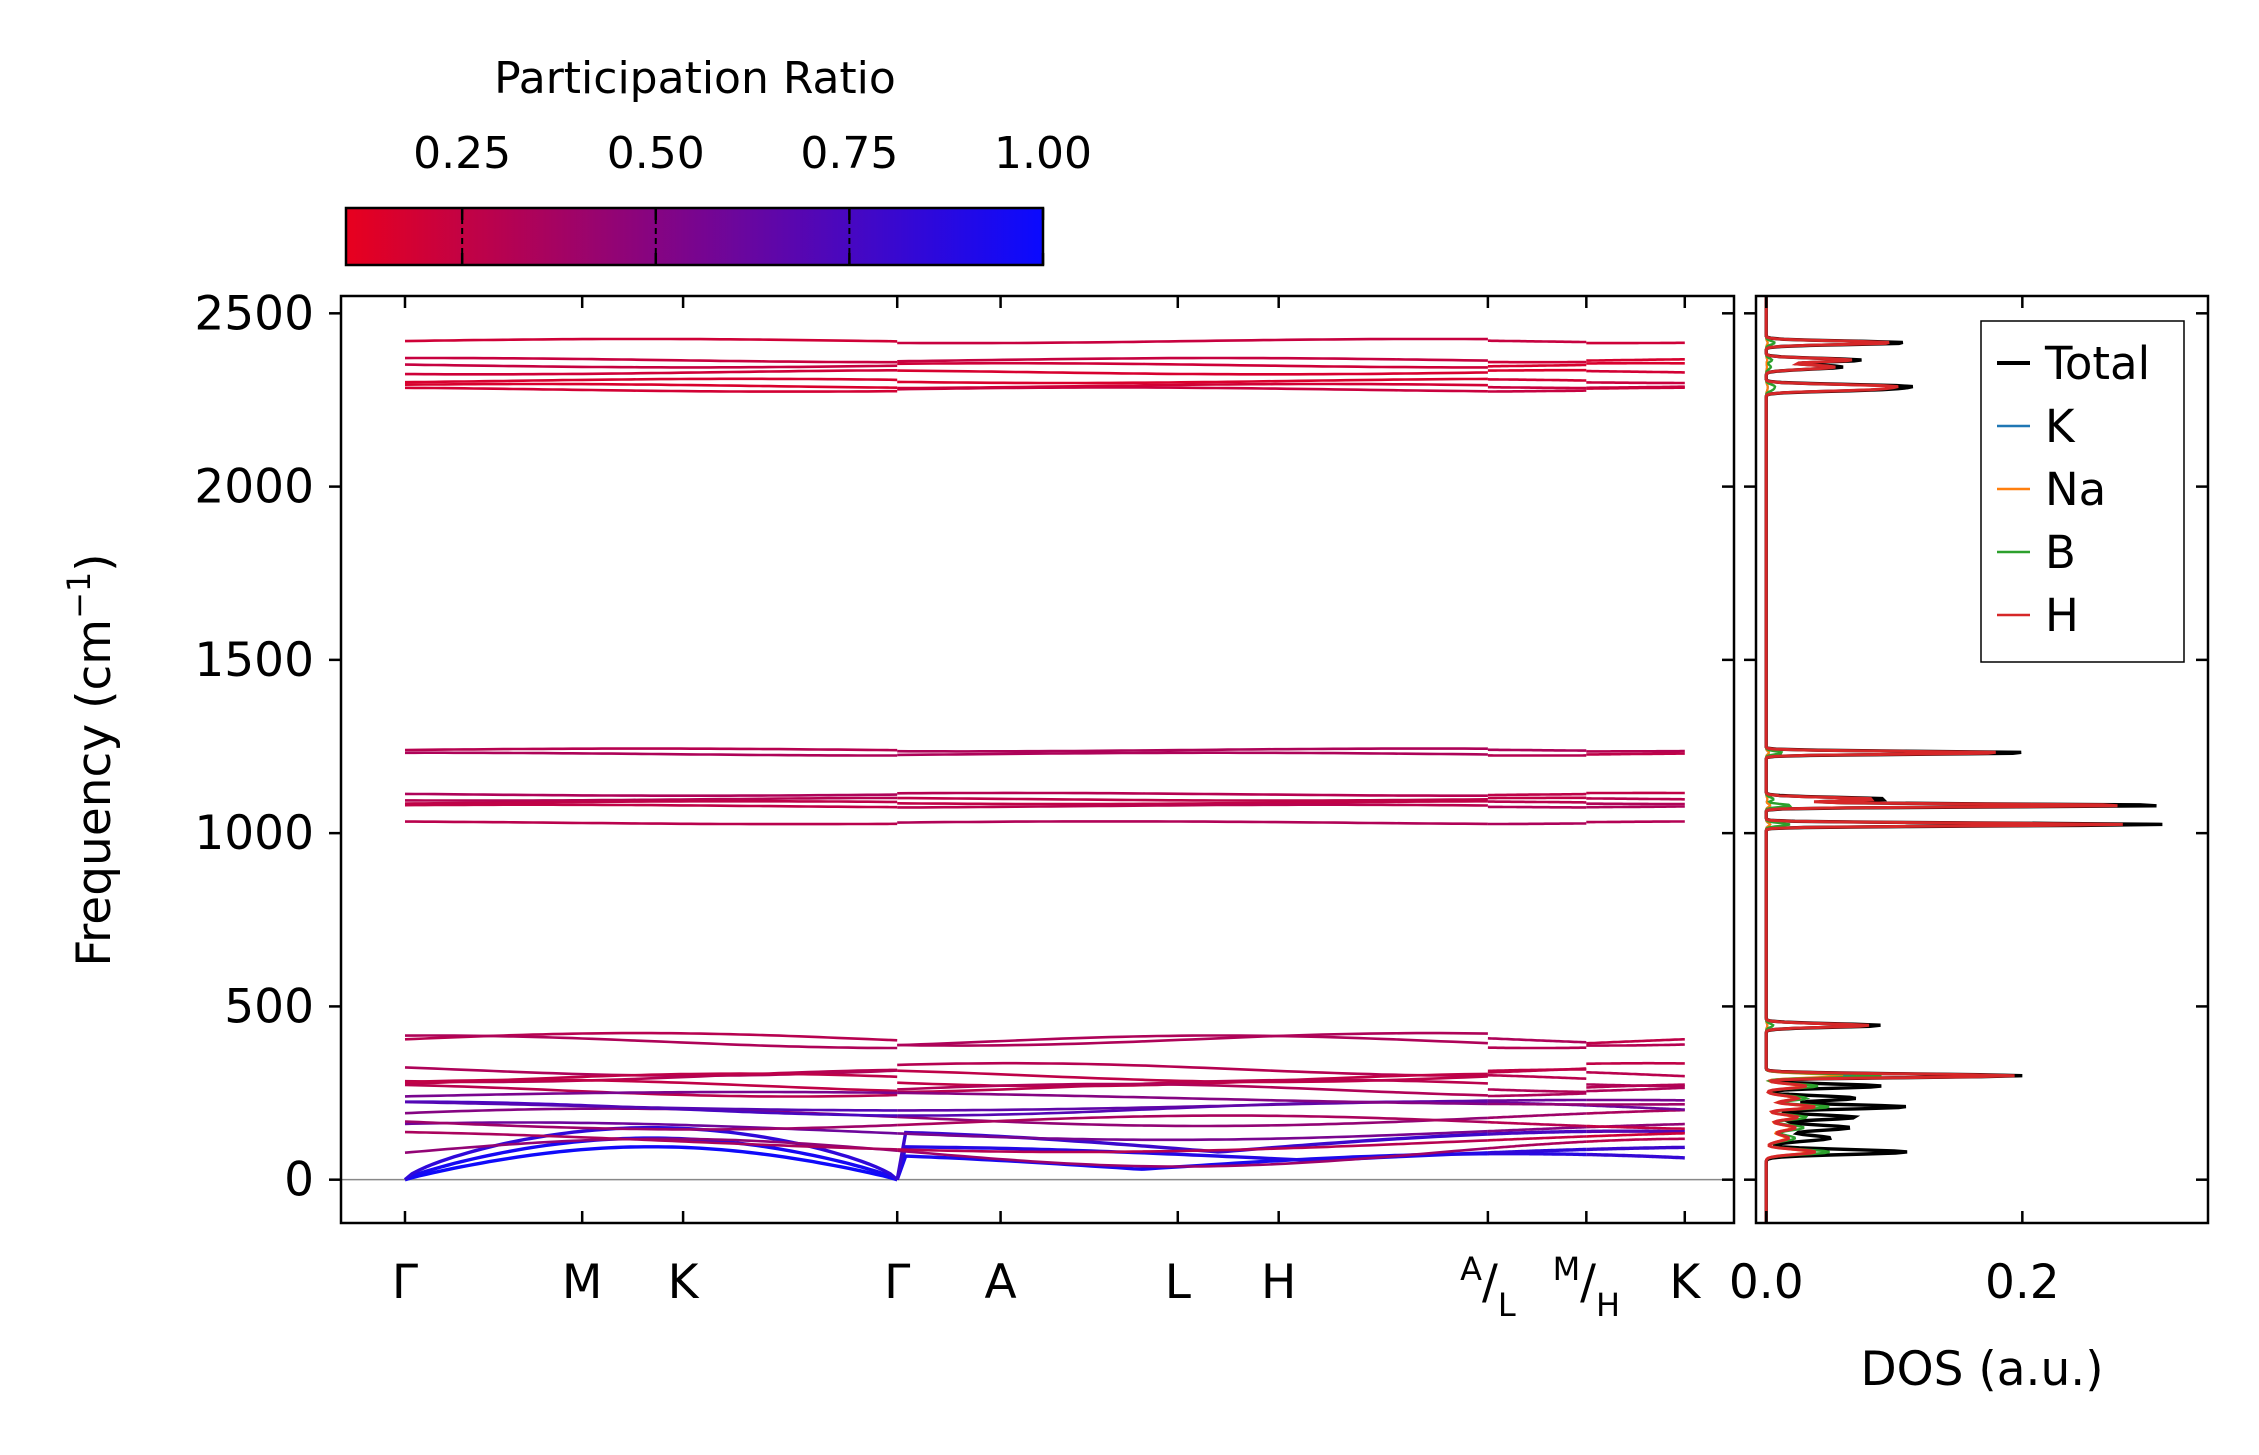 Image resolution: width=2259 pixels, height=1455 pixels. Describe the element at coordinates (752, 196) in the screenshot. I see `colorbar-ticks: 0.25 0.50 0.75 1.00` at that location.